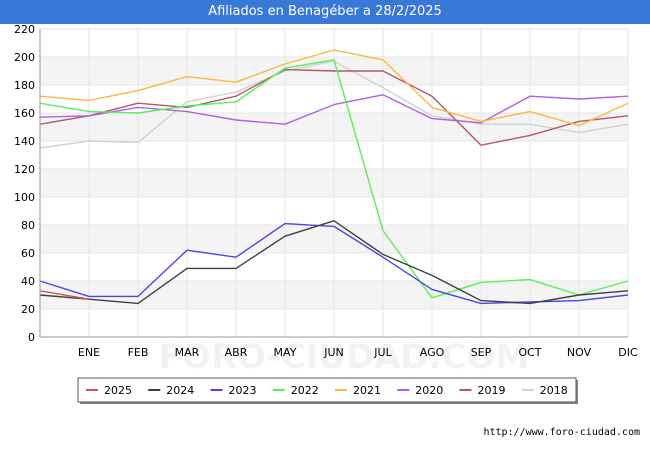 The image size is (650, 450). Describe the element at coordinates (554, 390) in the screenshot. I see `legend-label-2018: 2018` at that location.